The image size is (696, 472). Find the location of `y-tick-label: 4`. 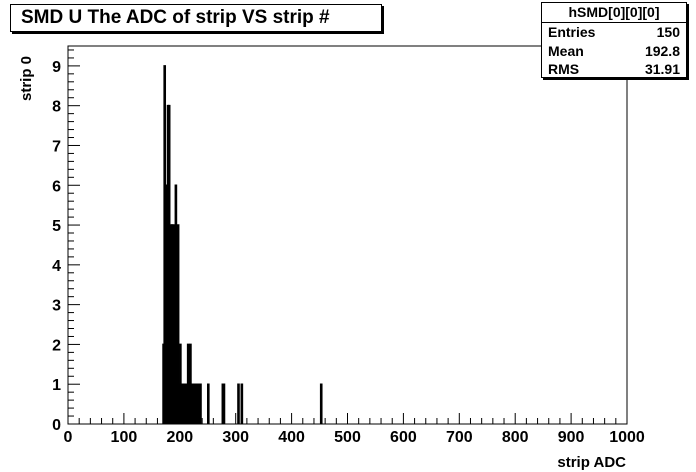

y-tick-label: 4 is located at coordinates (56, 266).